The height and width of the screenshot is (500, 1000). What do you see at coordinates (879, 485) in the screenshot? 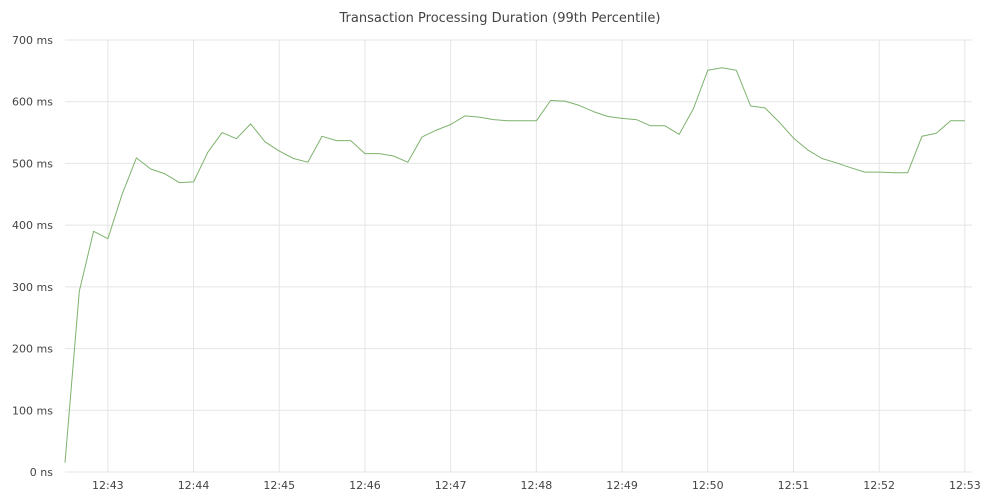
I see `x-tick-label: 12:52` at bounding box center [879, 485].